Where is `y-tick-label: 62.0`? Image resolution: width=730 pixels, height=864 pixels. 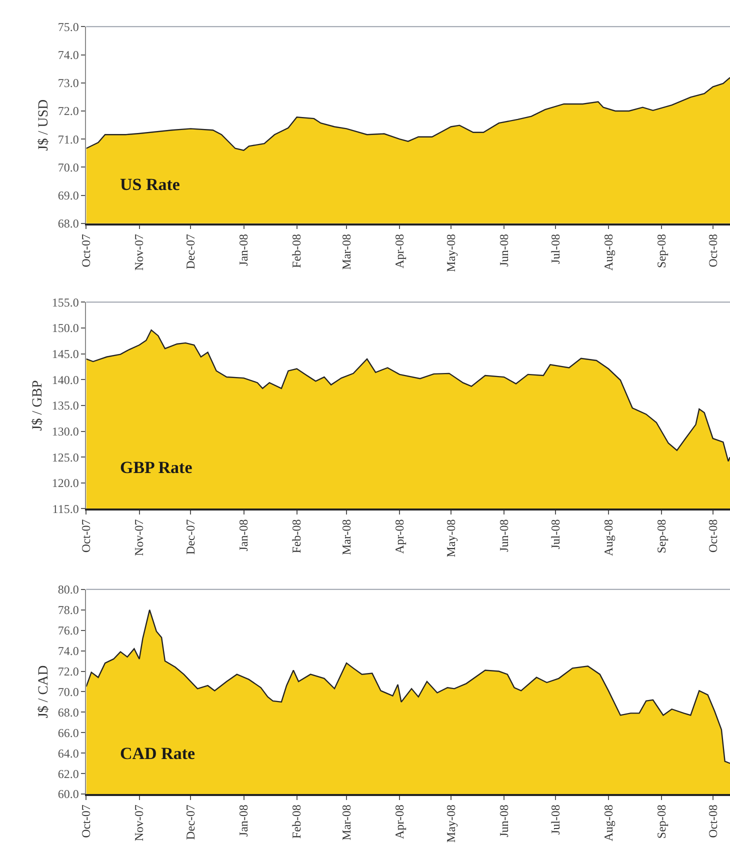
y-tick-label: 62.0 is located at coordinates (68, 773).